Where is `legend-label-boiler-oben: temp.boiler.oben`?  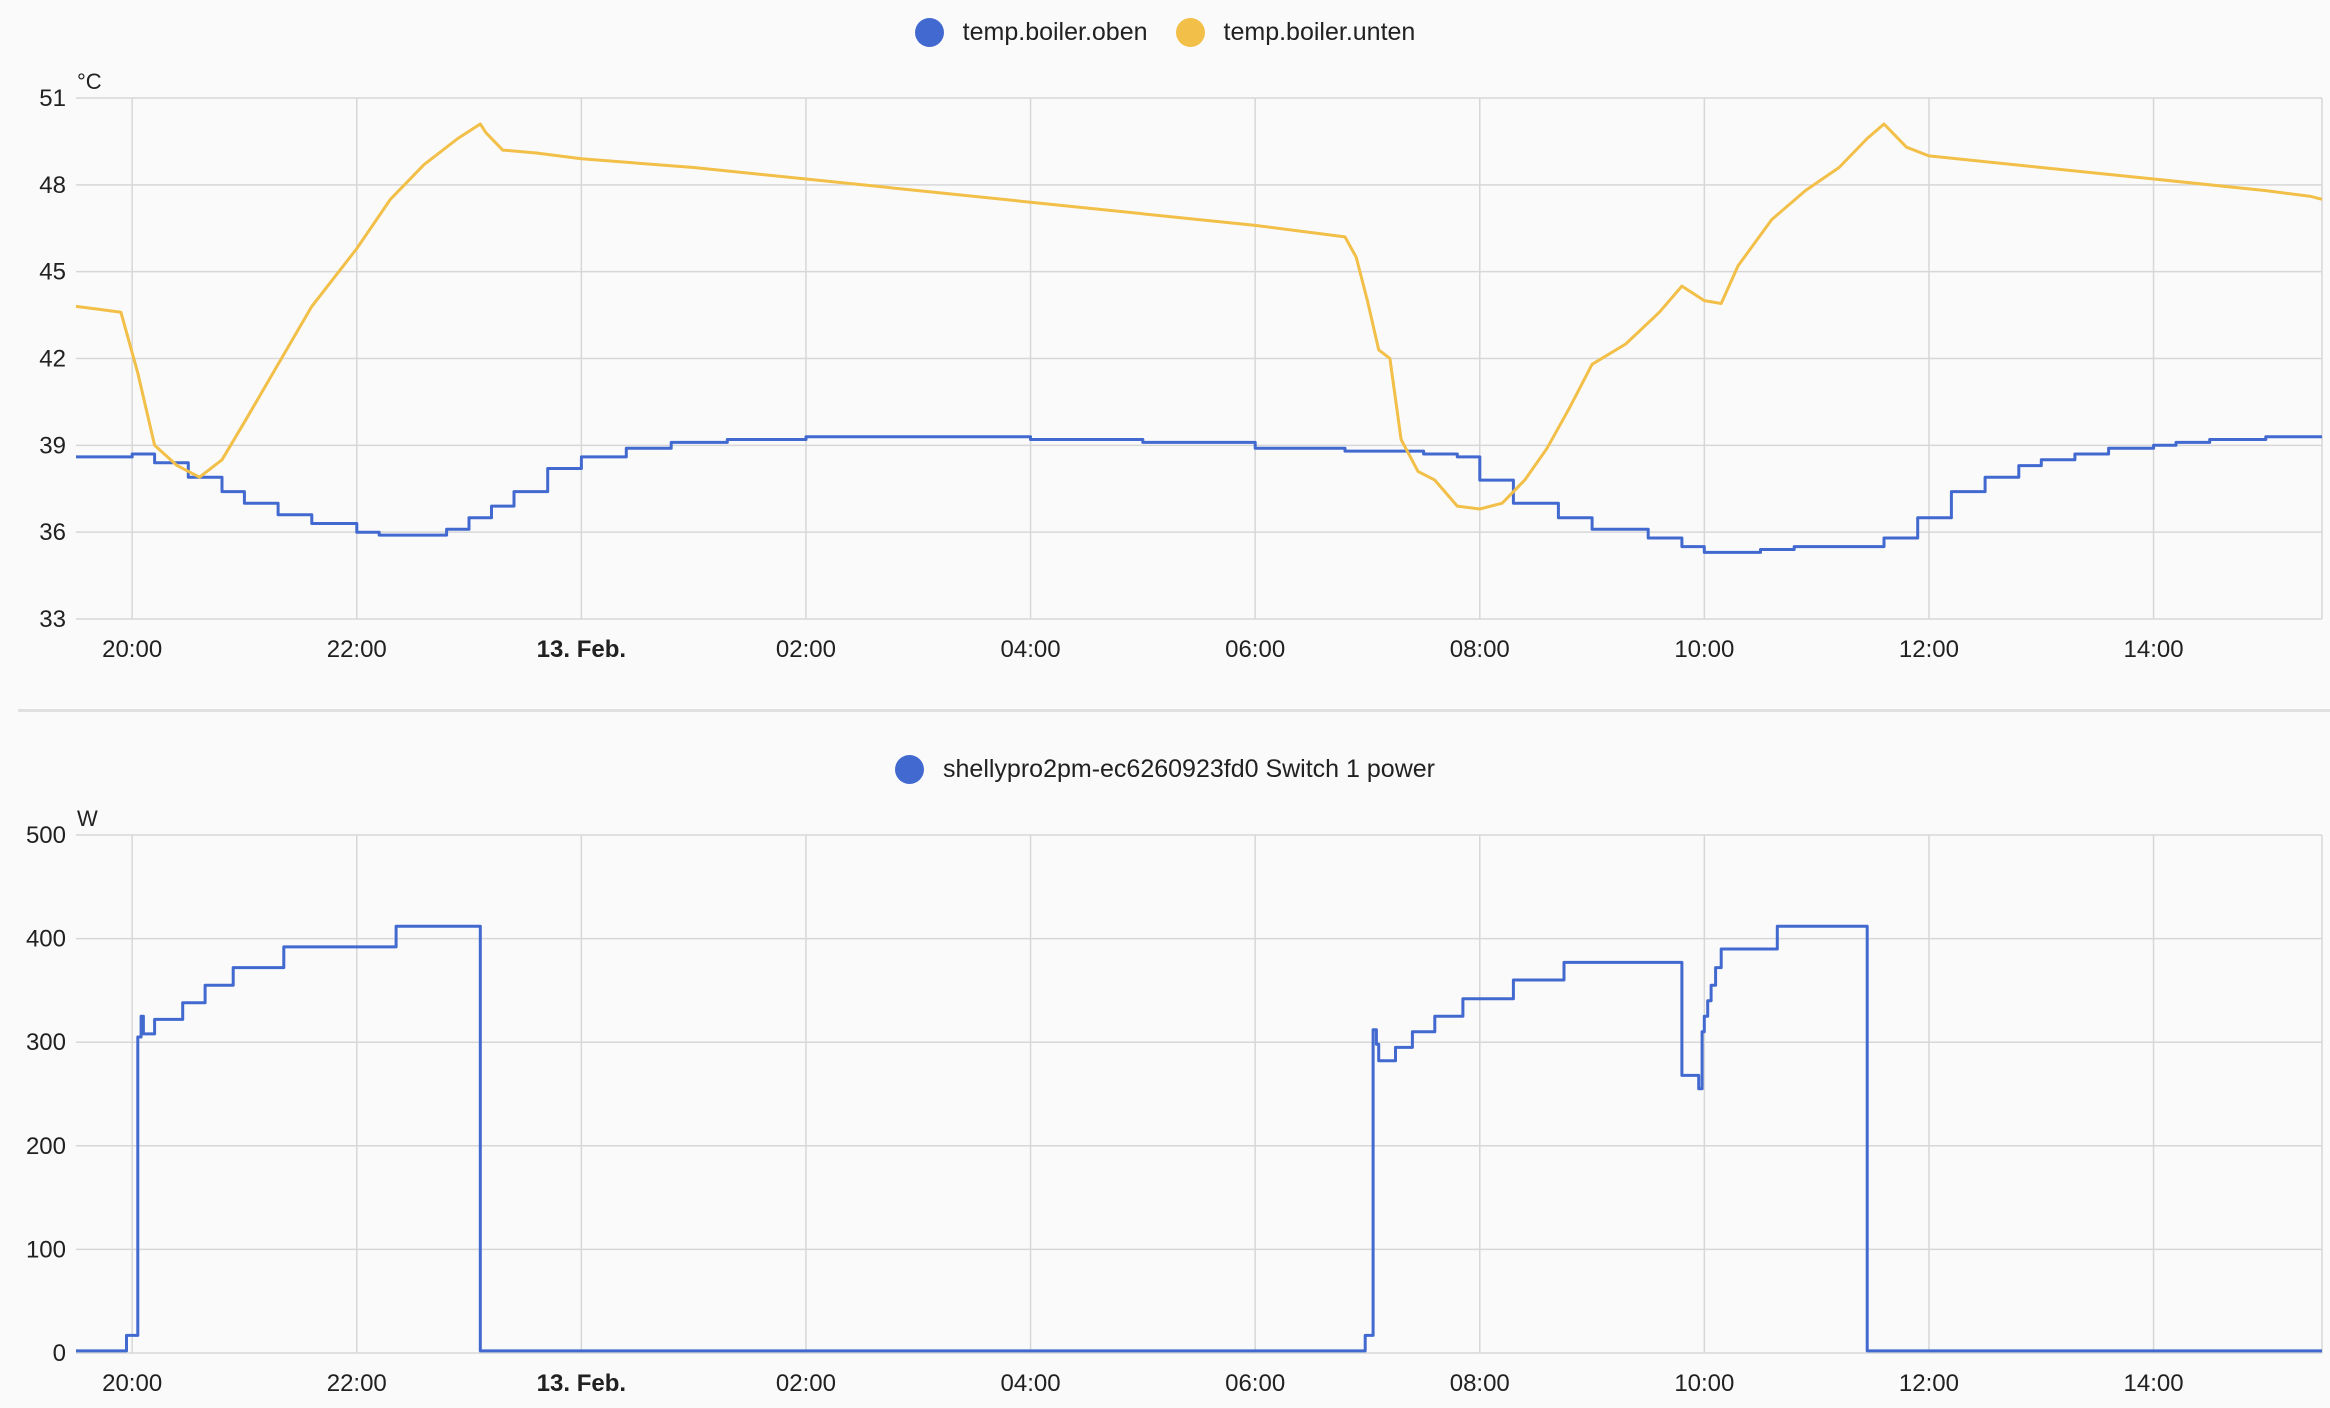 legend-label-boiler-oben: temp.boiler.oben is located at coordinates (1055, 31).